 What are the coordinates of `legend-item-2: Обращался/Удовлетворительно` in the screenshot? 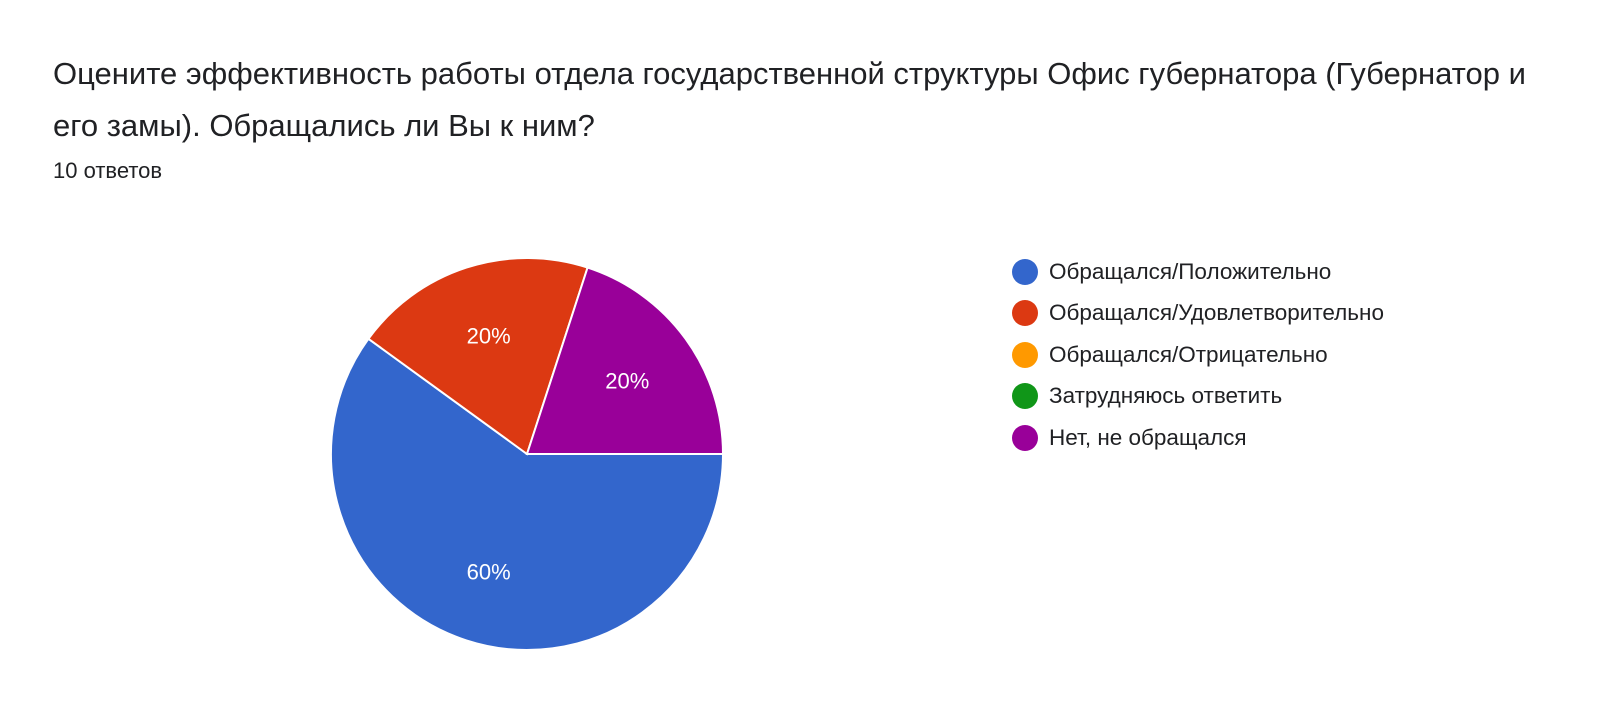 It's located at (1198, 314).